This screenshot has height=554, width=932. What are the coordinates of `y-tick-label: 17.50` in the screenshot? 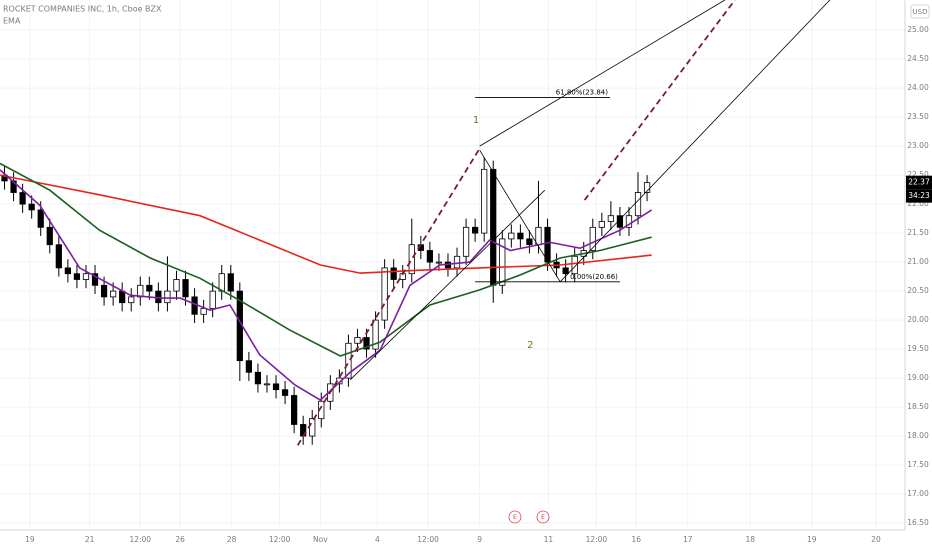 It's located at (918, 464).